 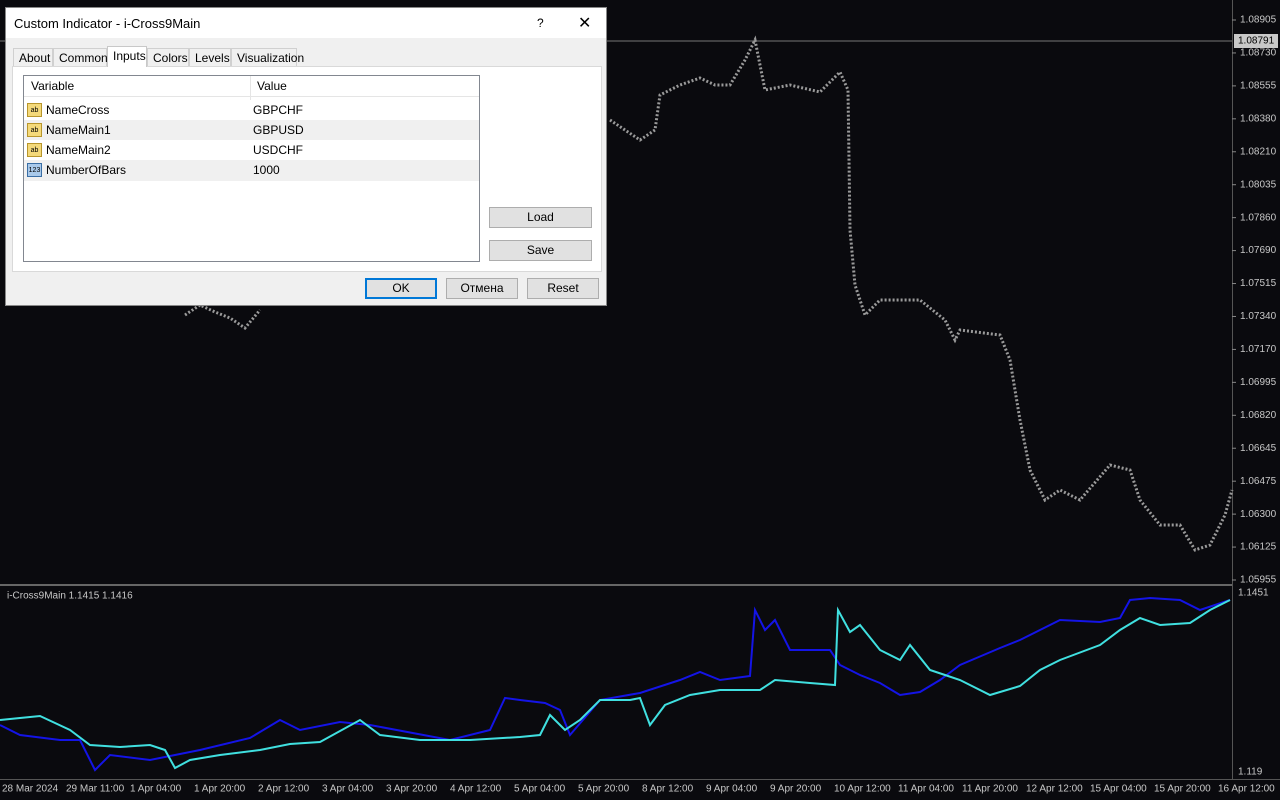 I want to click on variable-cell: NameCross, so click(x=78, y=110).